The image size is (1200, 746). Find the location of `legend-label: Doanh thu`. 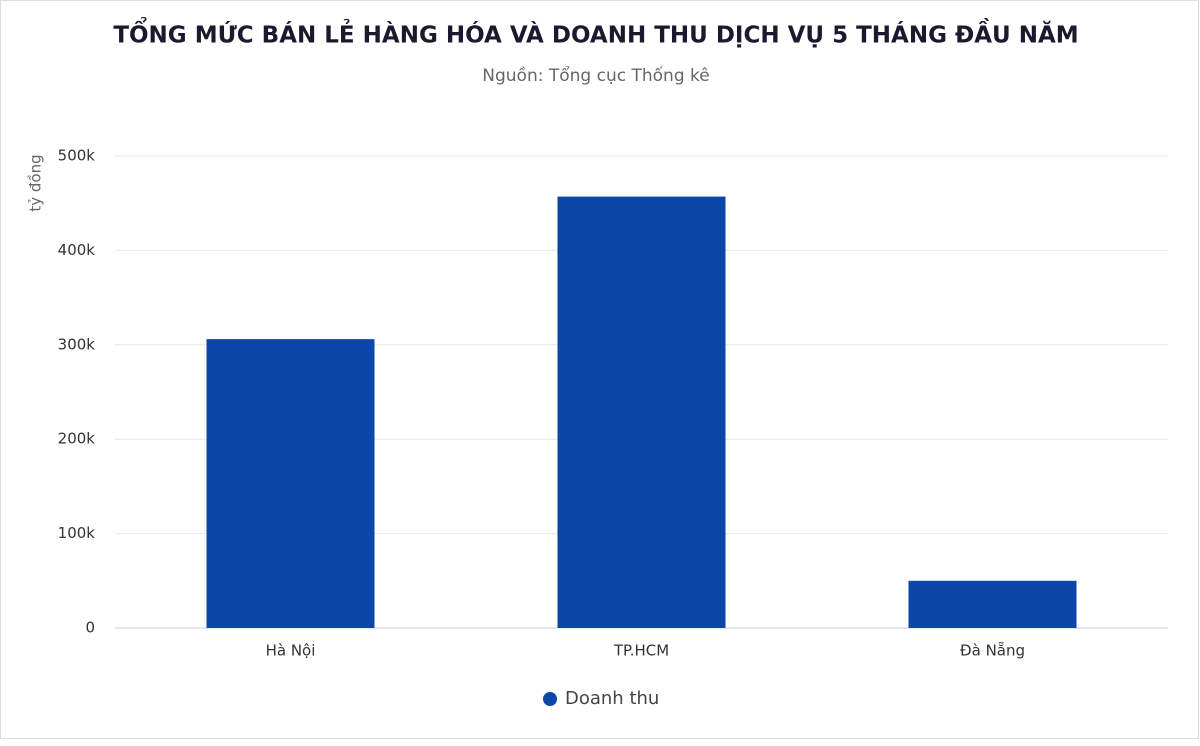

legend-label: Doanh thu is located at coordinates (612, 698).